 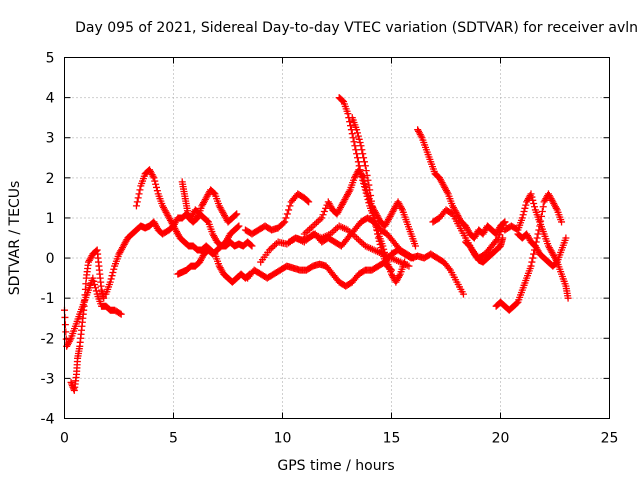 What do you see at coordinates (392, 439) in the screenshot?
I see `x-tick-label: 15` at bounding box center [392, 439].